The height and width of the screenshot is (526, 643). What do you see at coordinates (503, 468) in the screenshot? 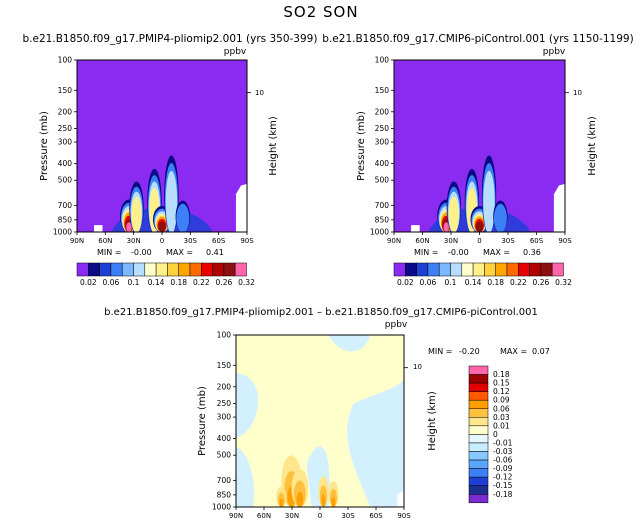
I see `colorbar-label: -0.09` at bounding box center [503, 468].